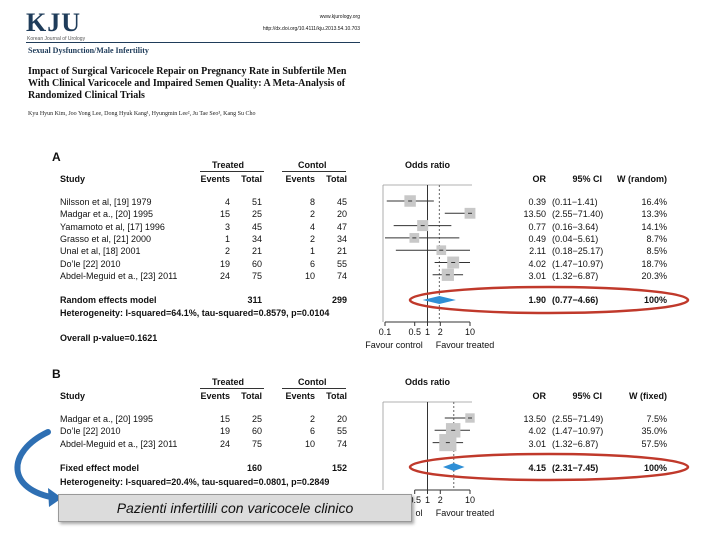 The width and height of the screenshot is (720, 540). I want to click on panel-b-study-header: Study, so click(73, 396).